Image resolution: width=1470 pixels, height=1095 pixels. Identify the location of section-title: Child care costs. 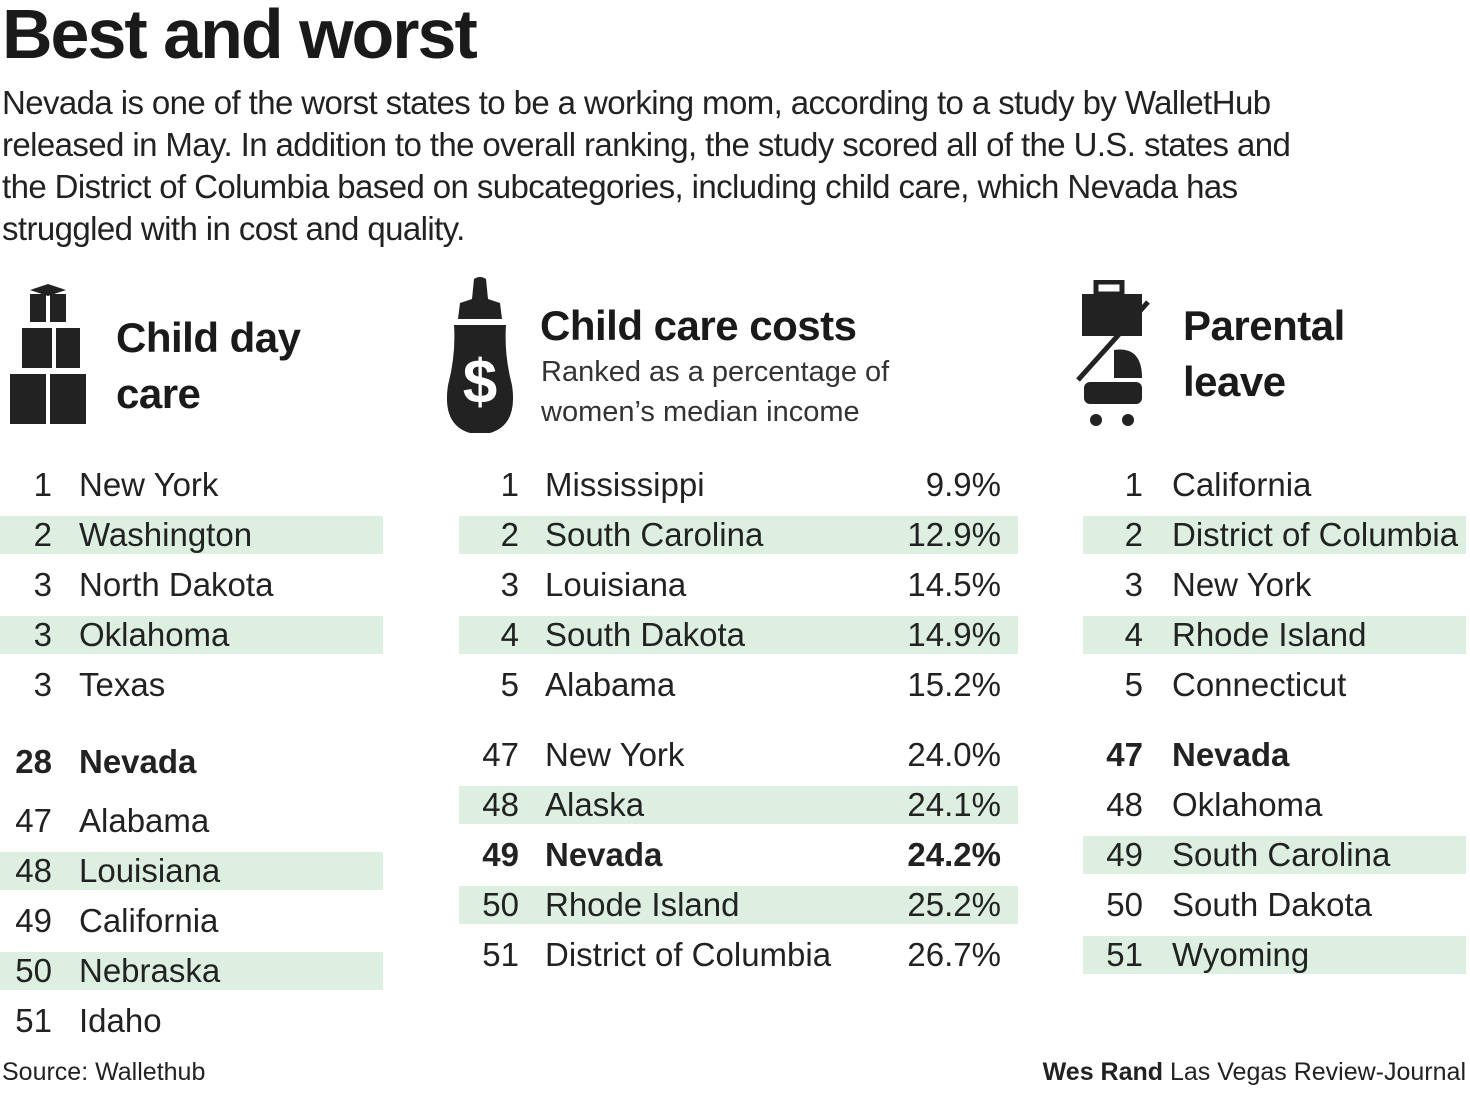
(698, 325).